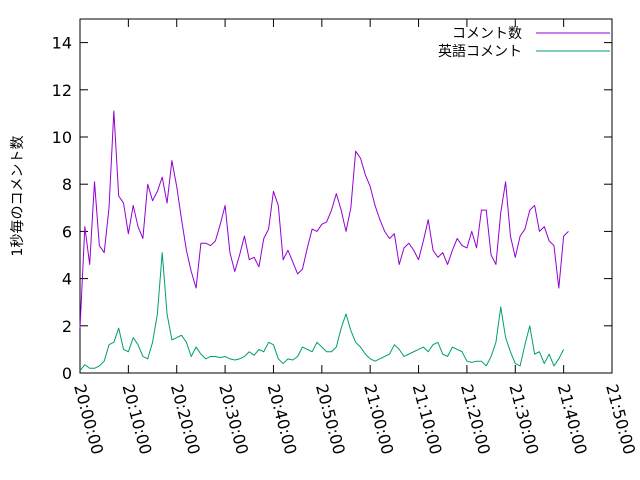 The height and width of the screenshot is (480, 640). What do you see at coordinates (67, 373) in the screenshot?
I see `y-tick-label: 0` at bounding box center [67, 373].